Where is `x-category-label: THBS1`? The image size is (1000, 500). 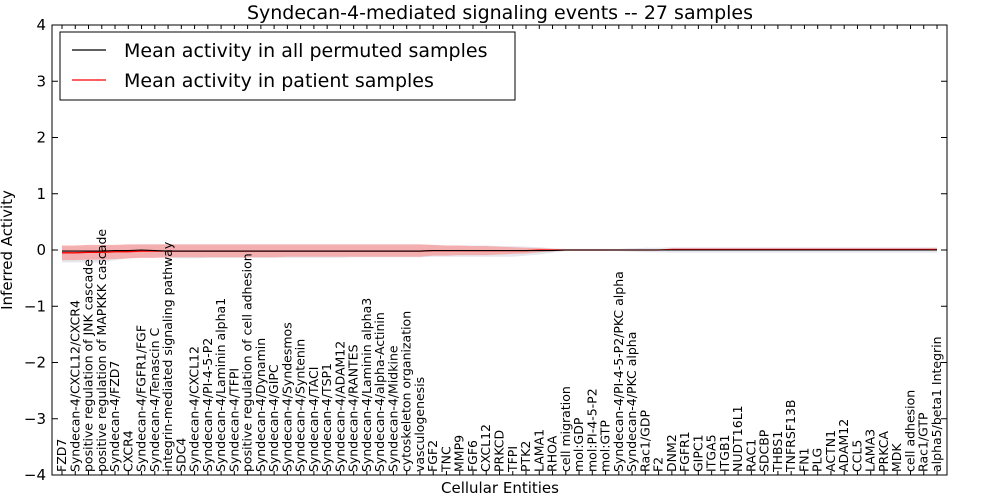 x-category-label: THBS1 is located at coordinates (777, 452).